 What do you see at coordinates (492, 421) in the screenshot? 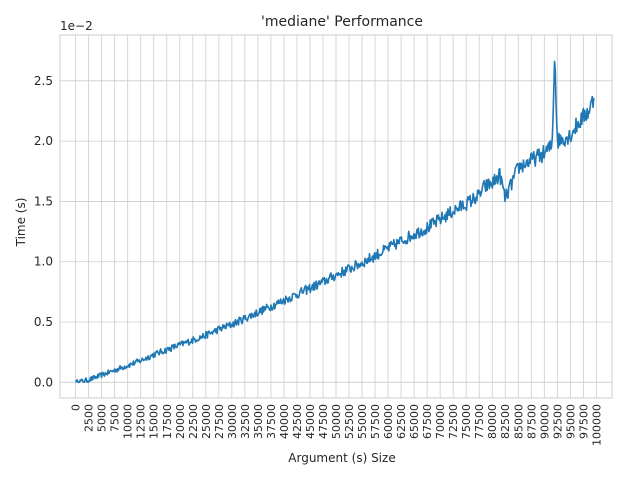
I see `x-tick-label: 80000` at bounding box center [492, 421].